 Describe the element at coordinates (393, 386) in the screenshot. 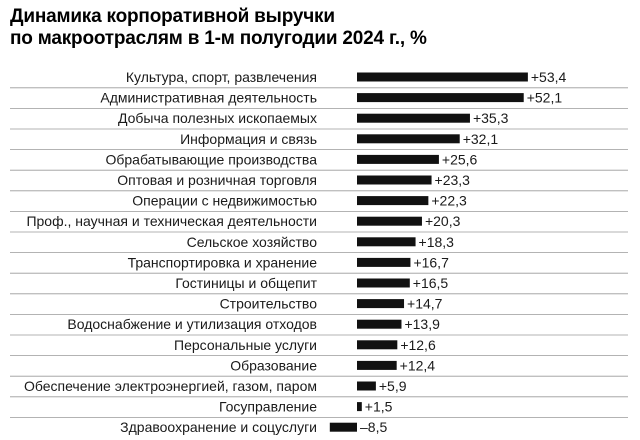

I see `value-label: +5,9` at that location.